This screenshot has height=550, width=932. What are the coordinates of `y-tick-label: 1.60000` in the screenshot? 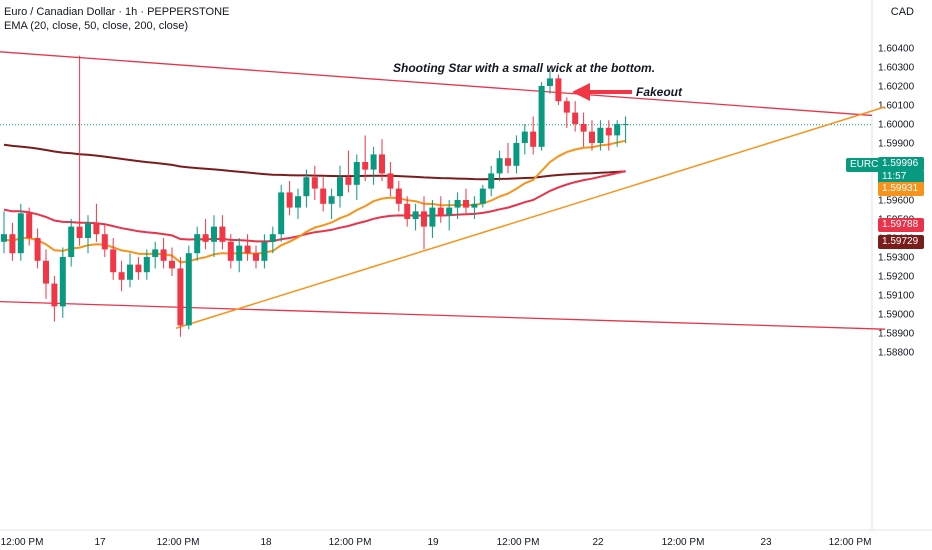 It's located at (896, 125).